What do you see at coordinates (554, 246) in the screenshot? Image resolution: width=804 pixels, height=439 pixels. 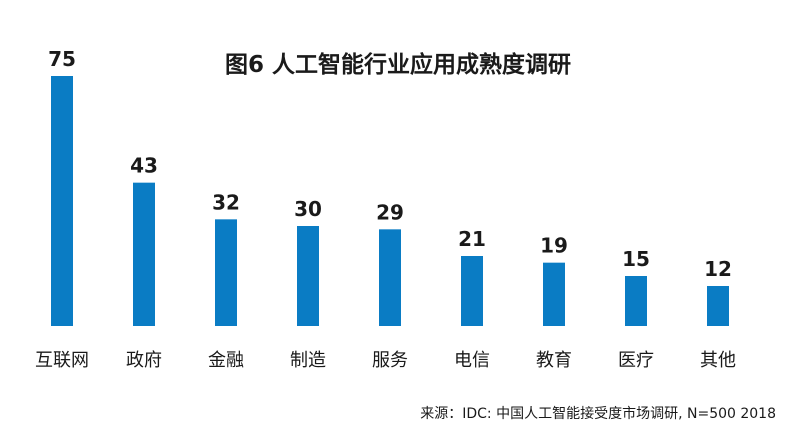 I see `value-label-6: 19` at bounding box center [554, 246].